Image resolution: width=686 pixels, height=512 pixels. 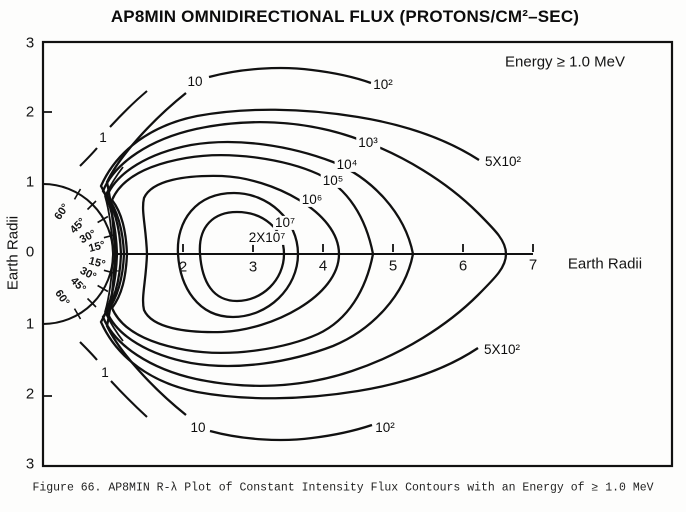 I want to click on contour-label-1e7: 10⁷, so click(x=285, y=222).